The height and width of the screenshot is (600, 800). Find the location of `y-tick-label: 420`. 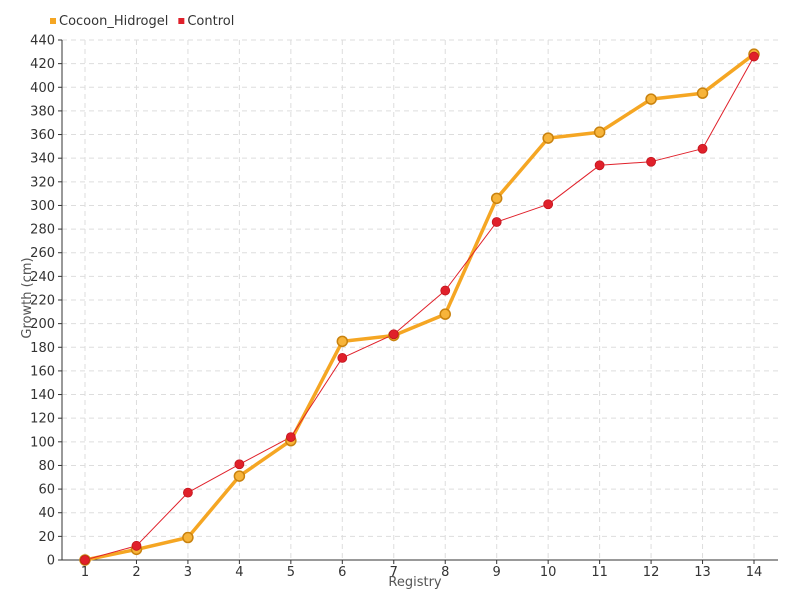

y-tick-label: 420 is located at coordinates (42, 64).